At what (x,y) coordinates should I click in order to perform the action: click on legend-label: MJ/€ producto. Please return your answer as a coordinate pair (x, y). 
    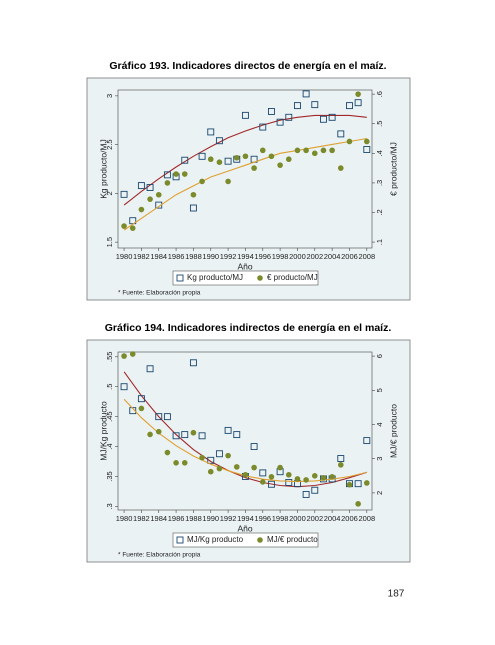
    Looking at the image, I should click on (292, 539).